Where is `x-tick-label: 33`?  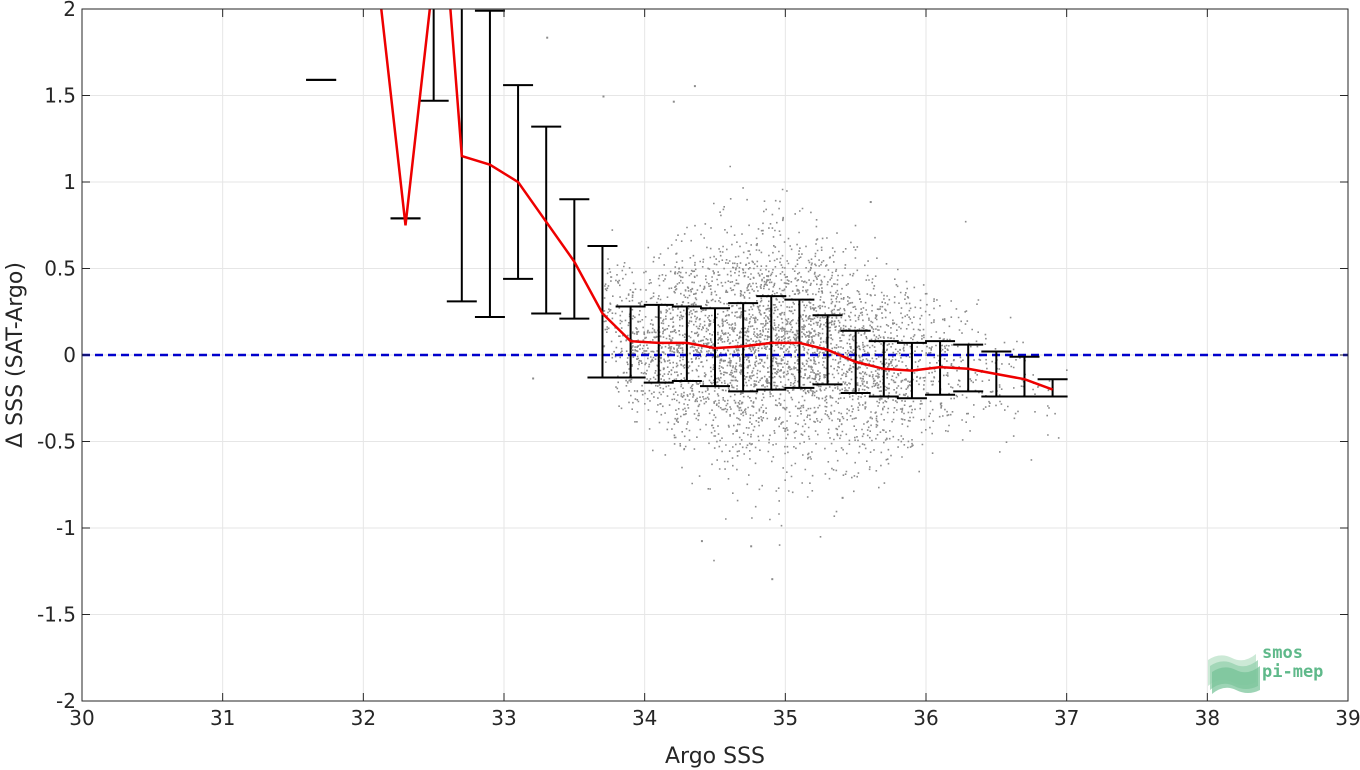 x-tick-label: 33 is located at coordinates (503, 718).